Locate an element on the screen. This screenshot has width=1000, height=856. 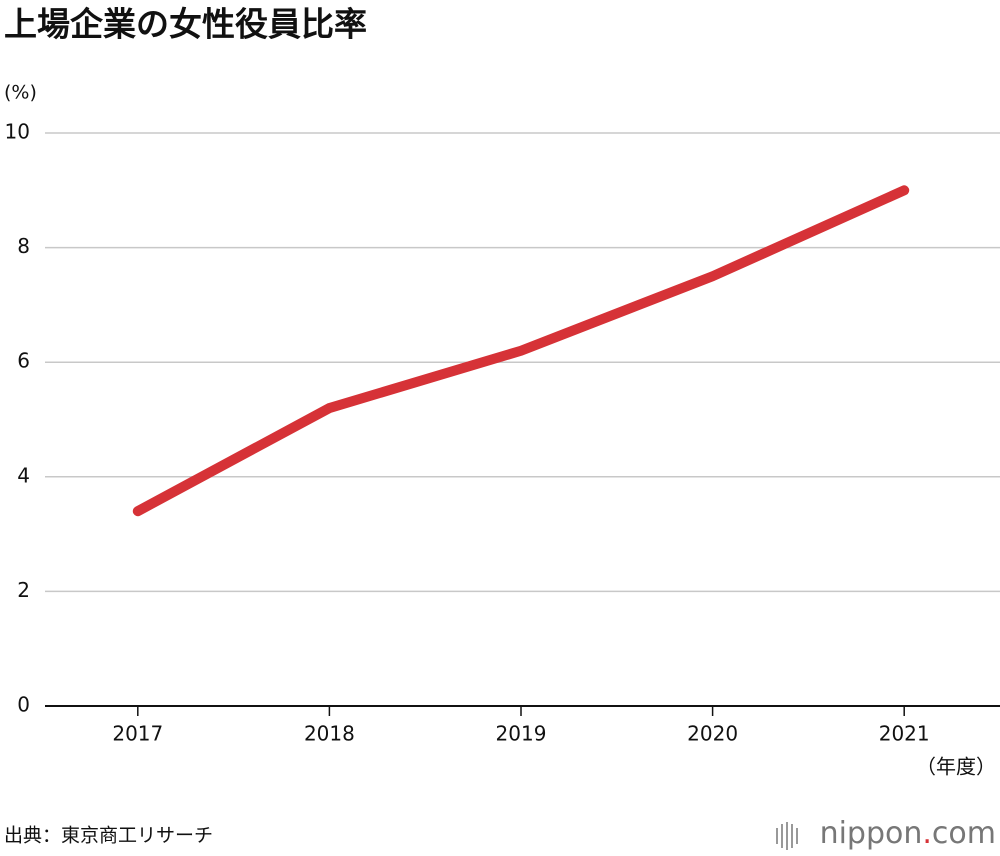
y-tick-label: 4 is located at coordinates (23, 475).